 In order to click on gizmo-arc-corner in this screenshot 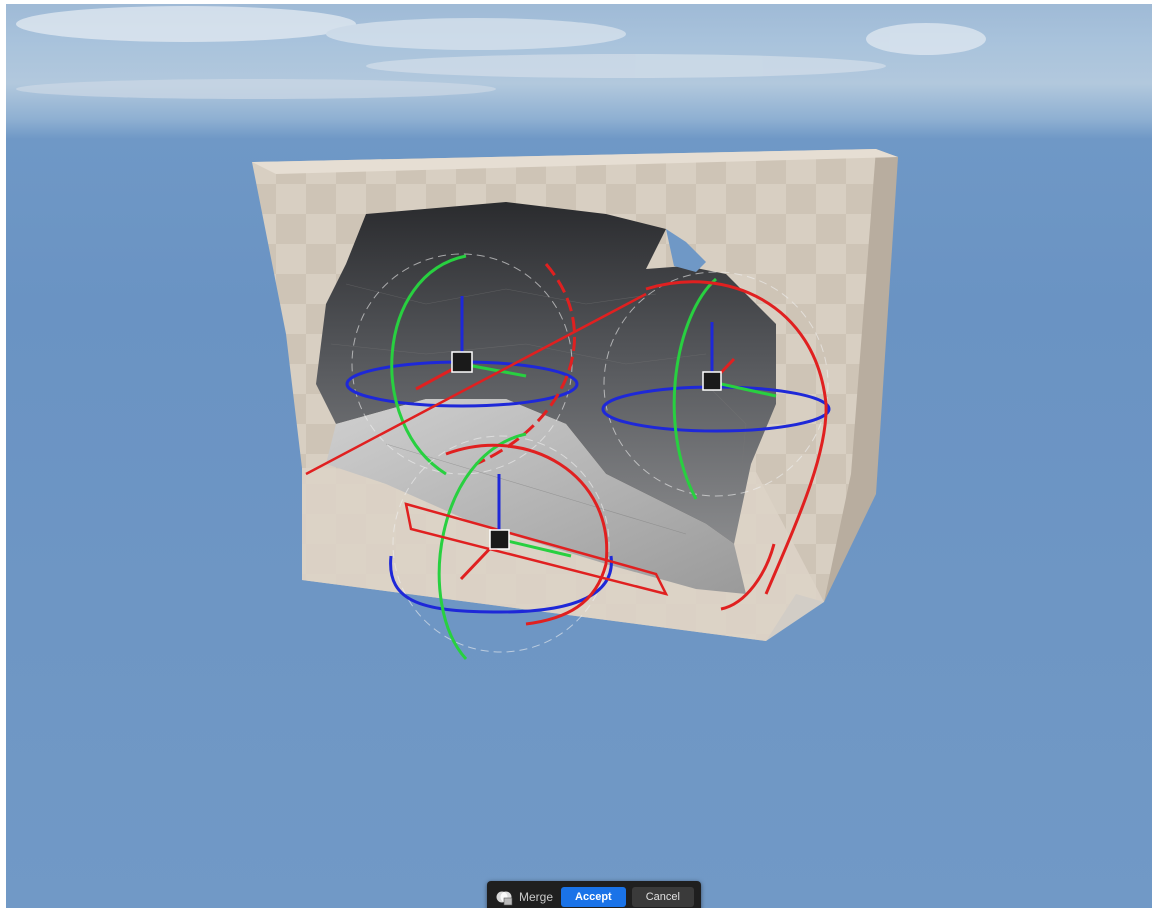, I will do `click(748, 577)`.